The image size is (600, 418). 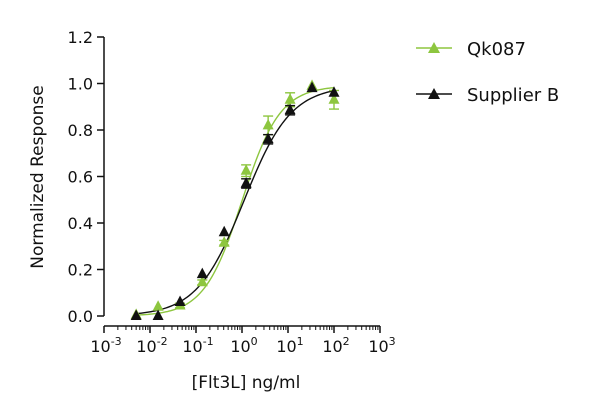 I want to click on y-tick-label-5: 1.0, so click(x=80, y=84).